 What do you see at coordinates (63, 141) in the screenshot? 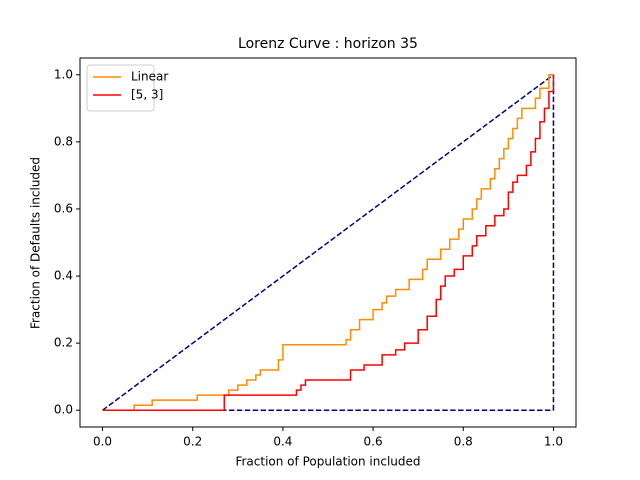
I see `y-tick-label: 0.8` at bounding box center [63, 141].